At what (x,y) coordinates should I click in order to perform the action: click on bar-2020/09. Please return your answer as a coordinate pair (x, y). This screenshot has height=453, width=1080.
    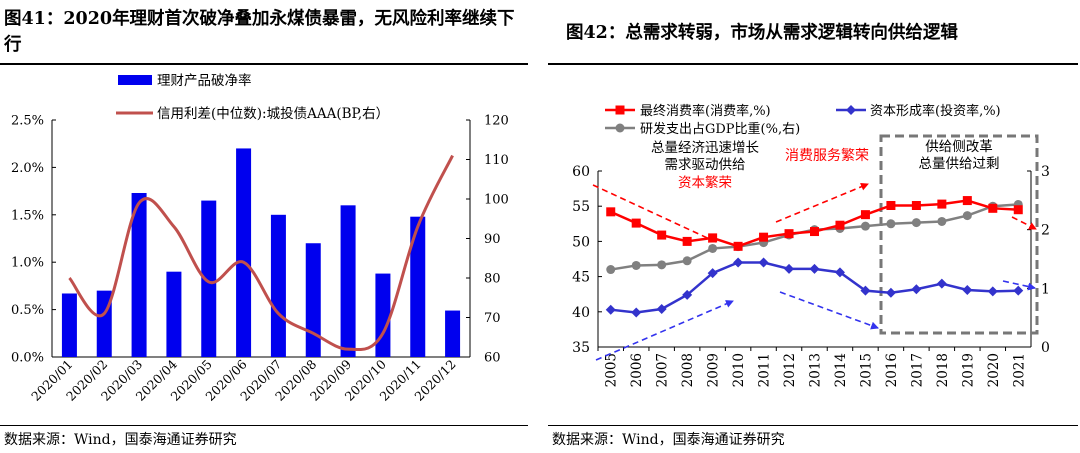
    Looking at the image, I should click on (348, 281).